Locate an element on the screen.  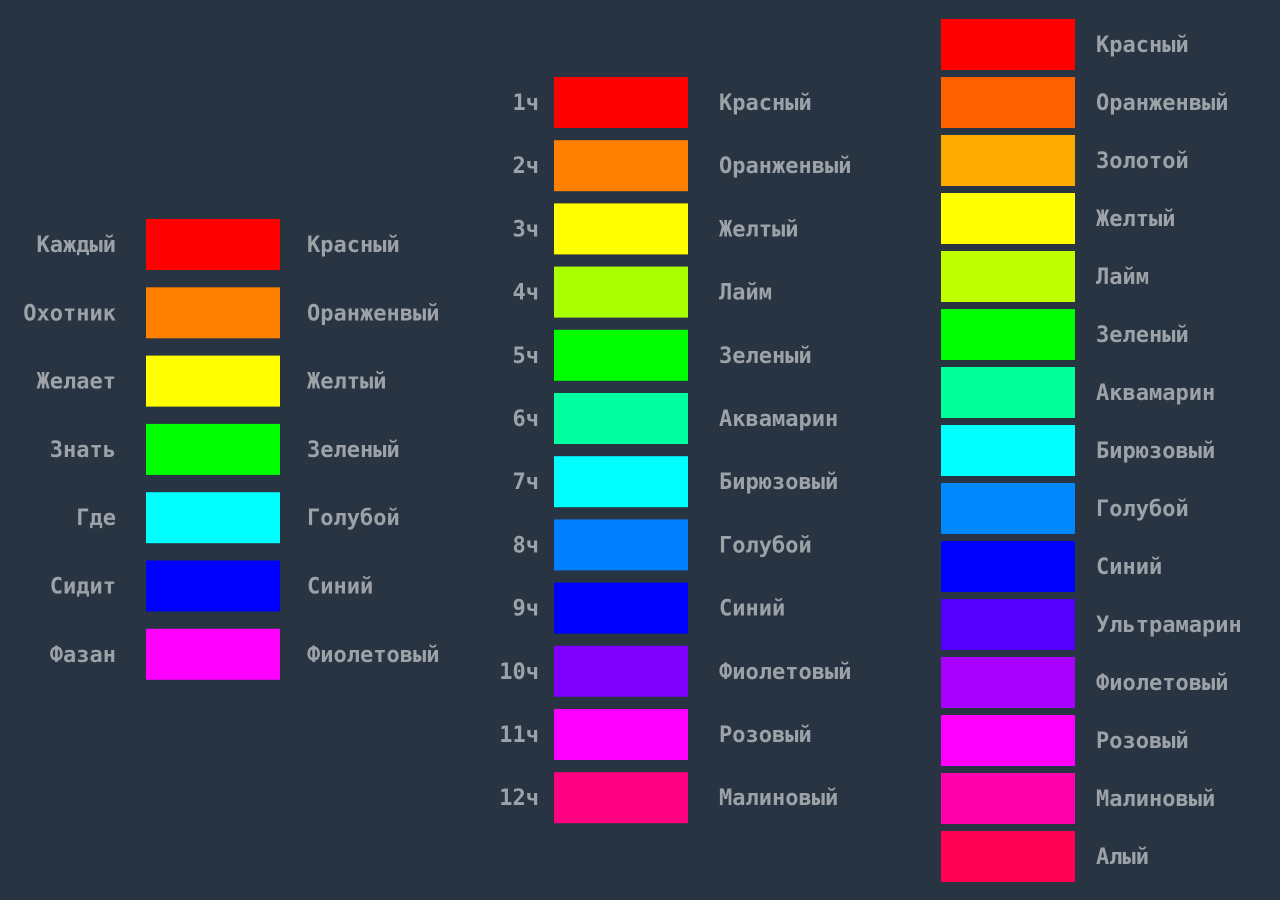
row-label: Сидит is located at coordinates (83, 587).